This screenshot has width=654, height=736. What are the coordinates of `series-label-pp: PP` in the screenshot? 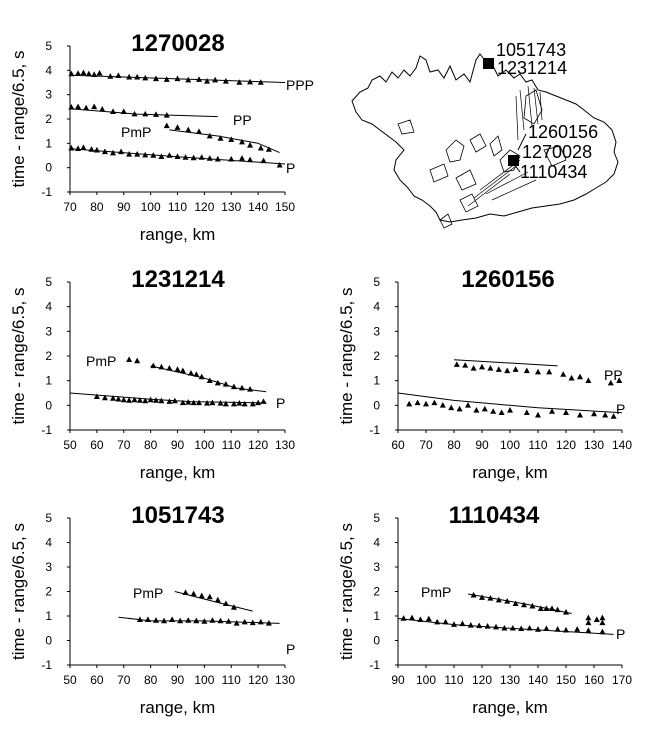 It's located at (613, 375).